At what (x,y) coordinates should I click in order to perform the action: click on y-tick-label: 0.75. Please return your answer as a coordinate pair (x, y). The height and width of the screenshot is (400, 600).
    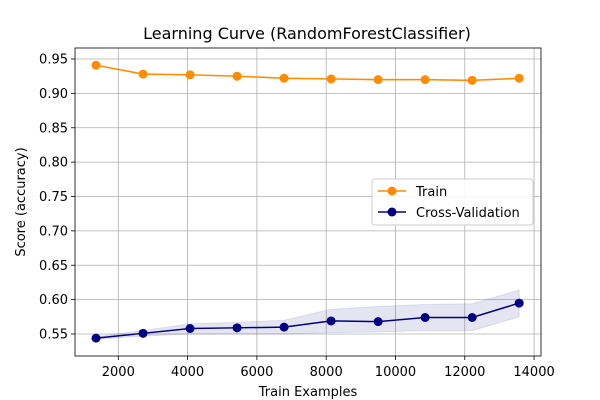
    Looking at the image, I should click on (53, 197).